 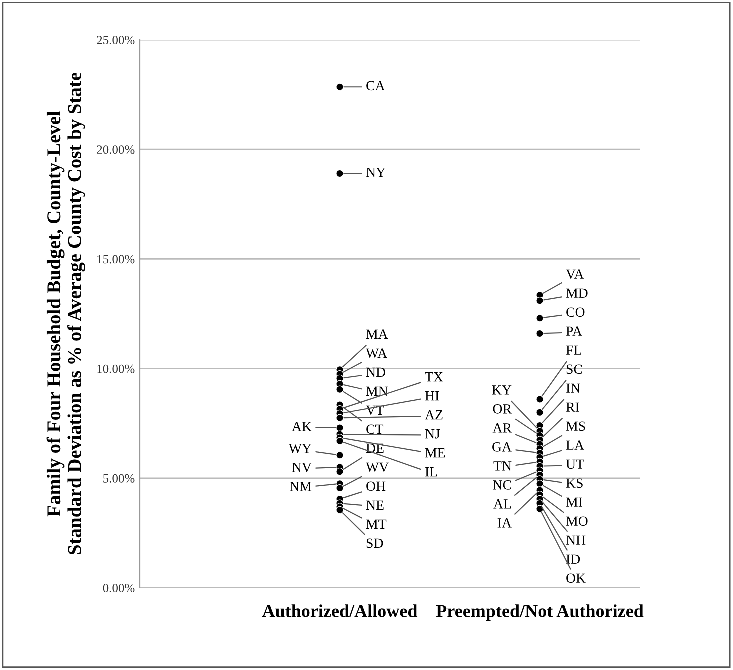 I want to click on annotation: AK, so click(x=302, y=427).